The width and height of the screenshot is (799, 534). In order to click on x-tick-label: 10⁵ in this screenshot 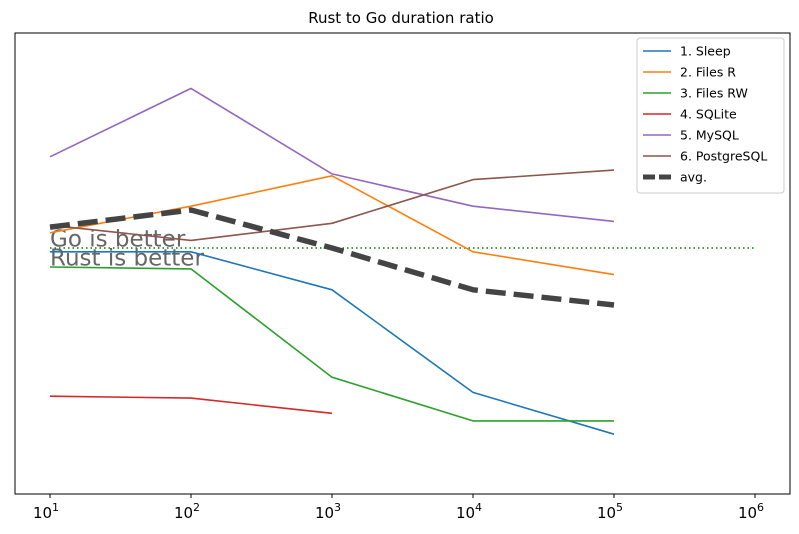, I will do `click(610, 511)`.